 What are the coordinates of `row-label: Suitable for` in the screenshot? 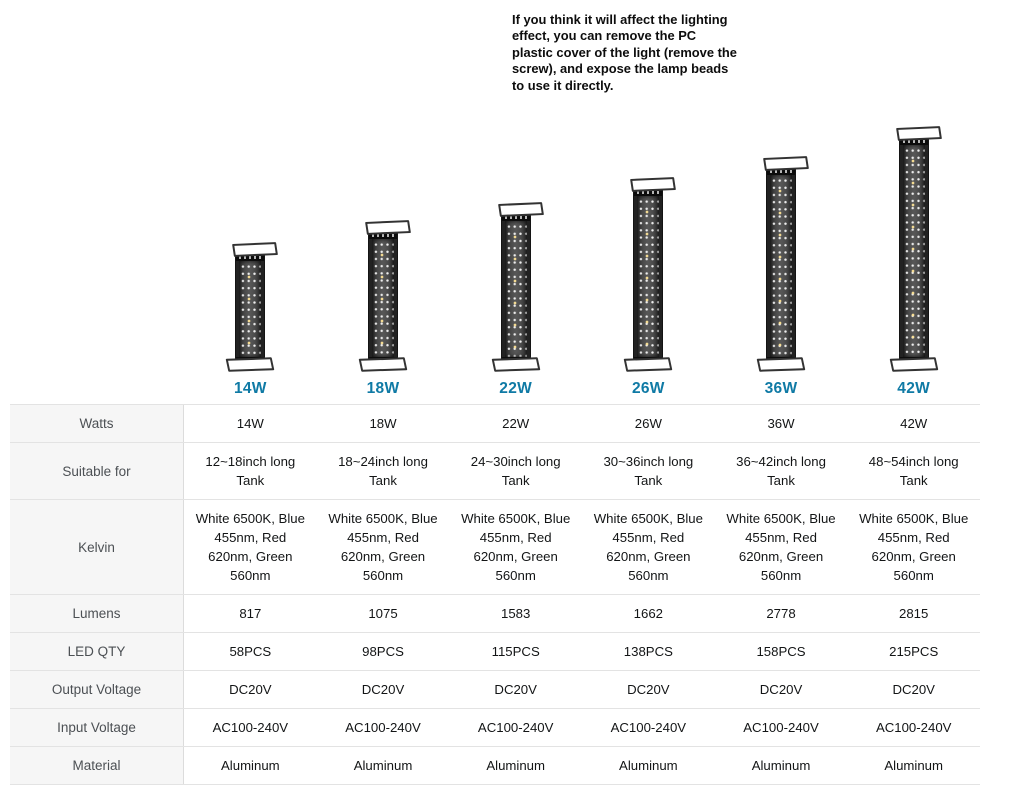 It's located at (97, 471).